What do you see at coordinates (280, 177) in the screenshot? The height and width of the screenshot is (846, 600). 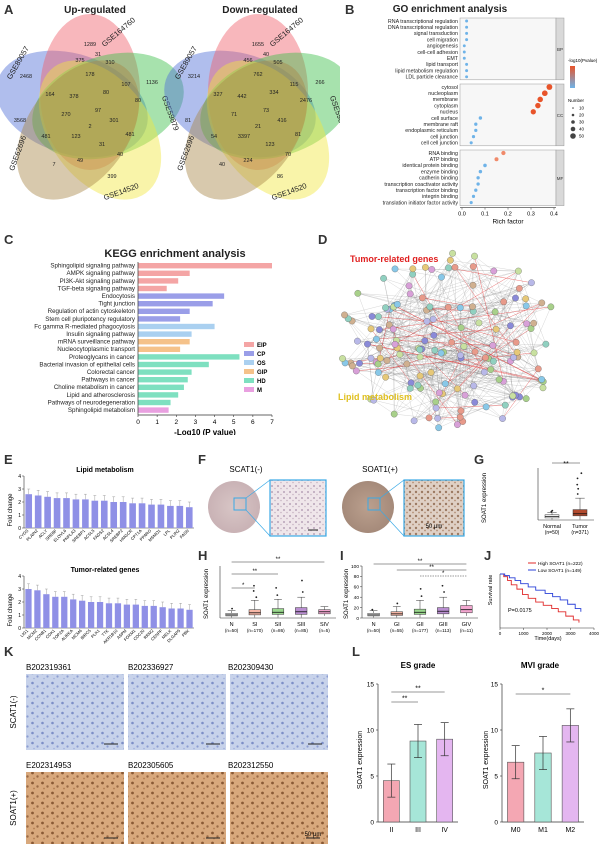 I see `venn-down-count-21: 86` at bounding box center [280, 177].